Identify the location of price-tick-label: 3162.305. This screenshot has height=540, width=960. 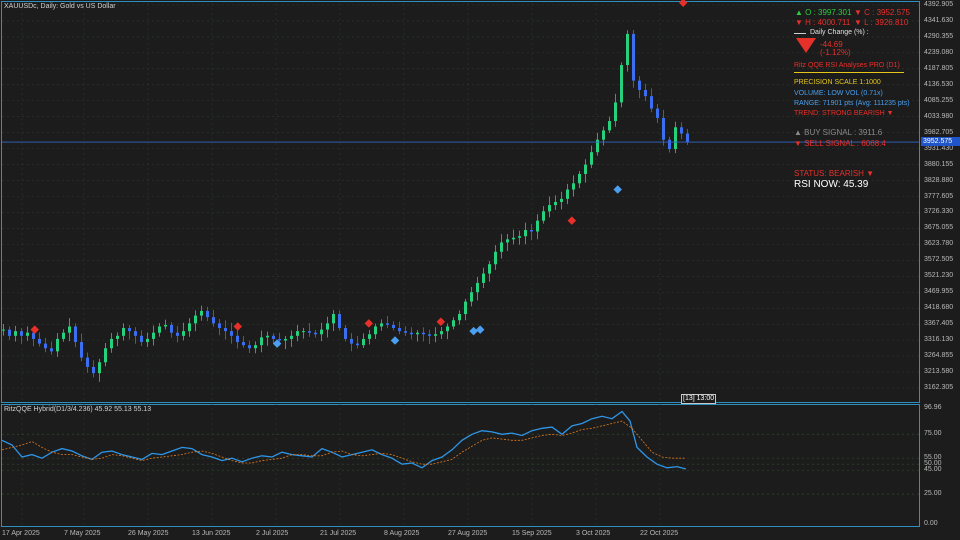
(939, 387).